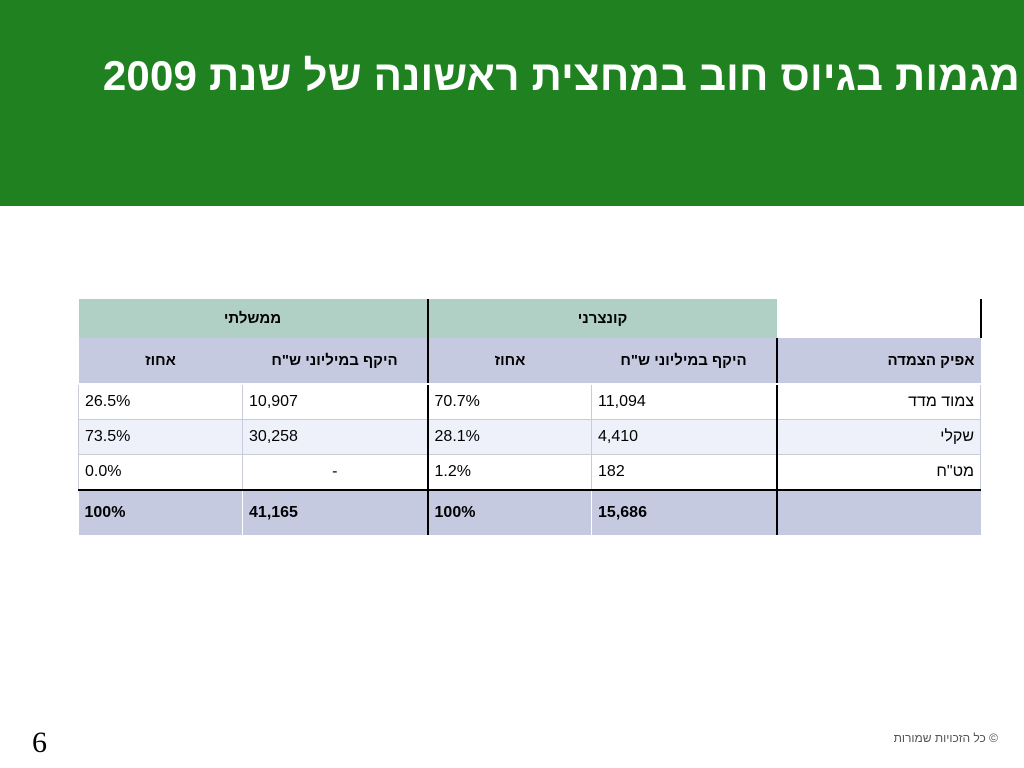  Describe the element at coordinates (878, 361) in the screenshot. I see `header-linkage: אפיק הצמדה` at that location.